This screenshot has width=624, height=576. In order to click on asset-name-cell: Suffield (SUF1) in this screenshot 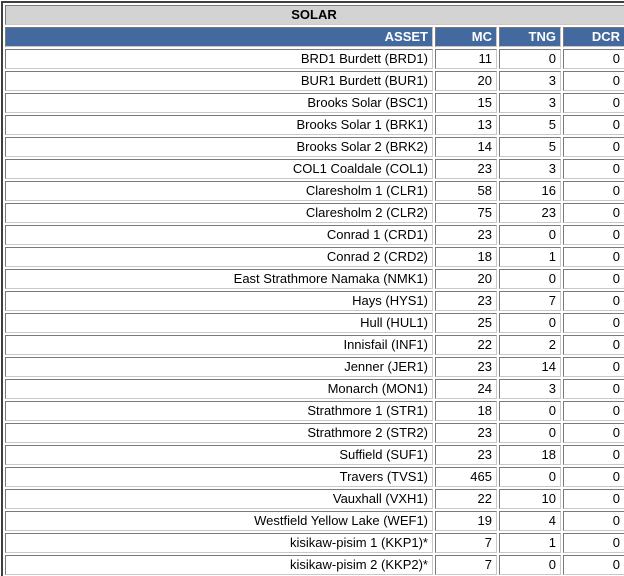, I will do `click(219, 455)`.